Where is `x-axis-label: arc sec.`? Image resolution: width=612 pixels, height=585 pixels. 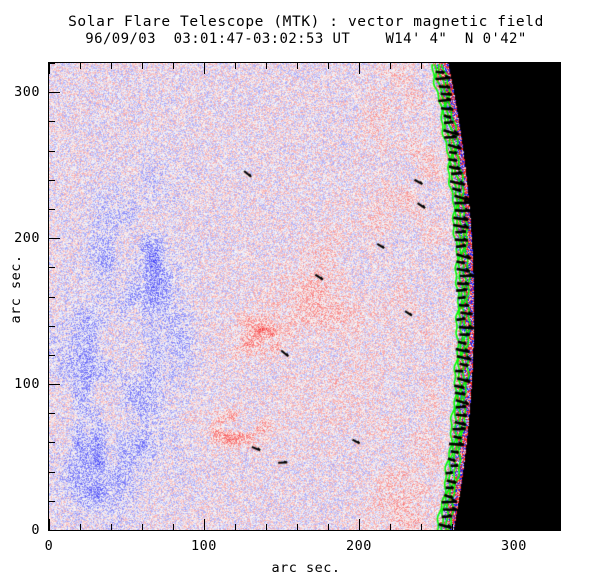
x-axis-label: arc sec. is located at coordinates (306, 568).